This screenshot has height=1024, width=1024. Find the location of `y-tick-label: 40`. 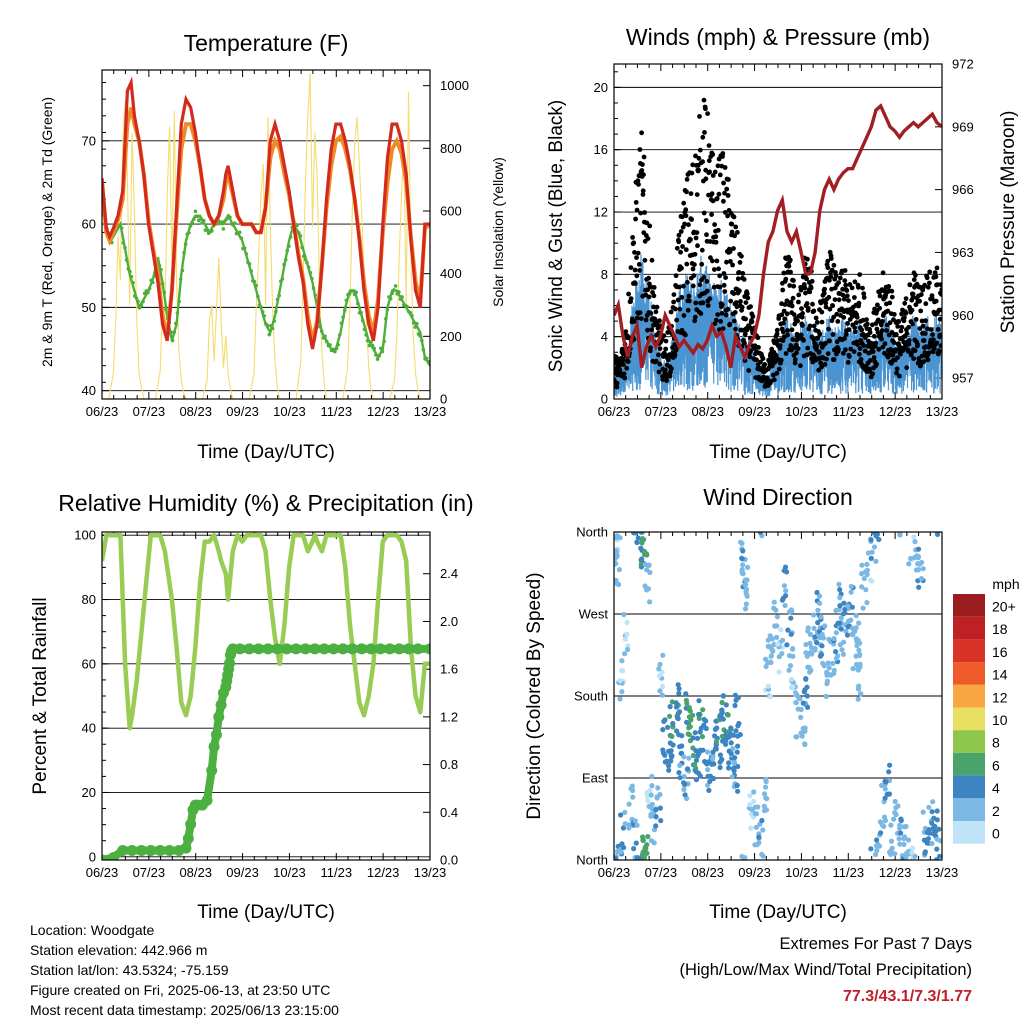

y-tick-label: 40 is located at coordinates (89, 390).